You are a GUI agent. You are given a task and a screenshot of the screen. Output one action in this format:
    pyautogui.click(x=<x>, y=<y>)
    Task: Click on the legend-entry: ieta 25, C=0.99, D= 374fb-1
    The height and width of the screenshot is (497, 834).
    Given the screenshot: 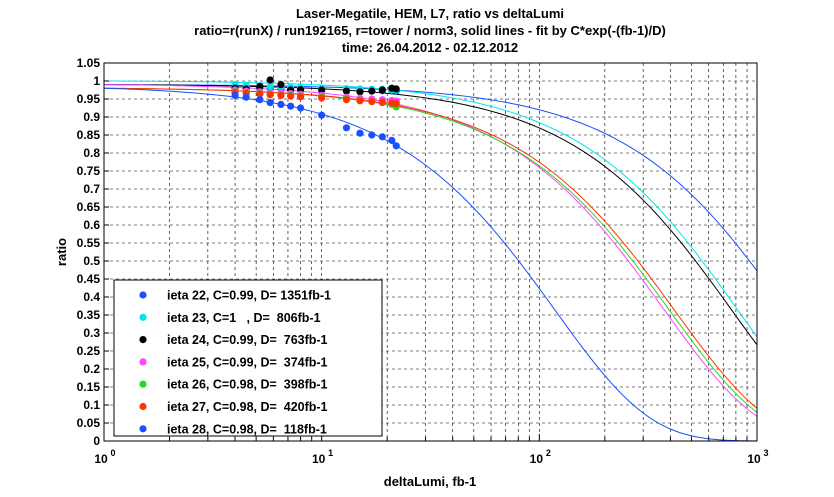 What is the action you would take?
    pyautogui.click(x=247, y=362)
    